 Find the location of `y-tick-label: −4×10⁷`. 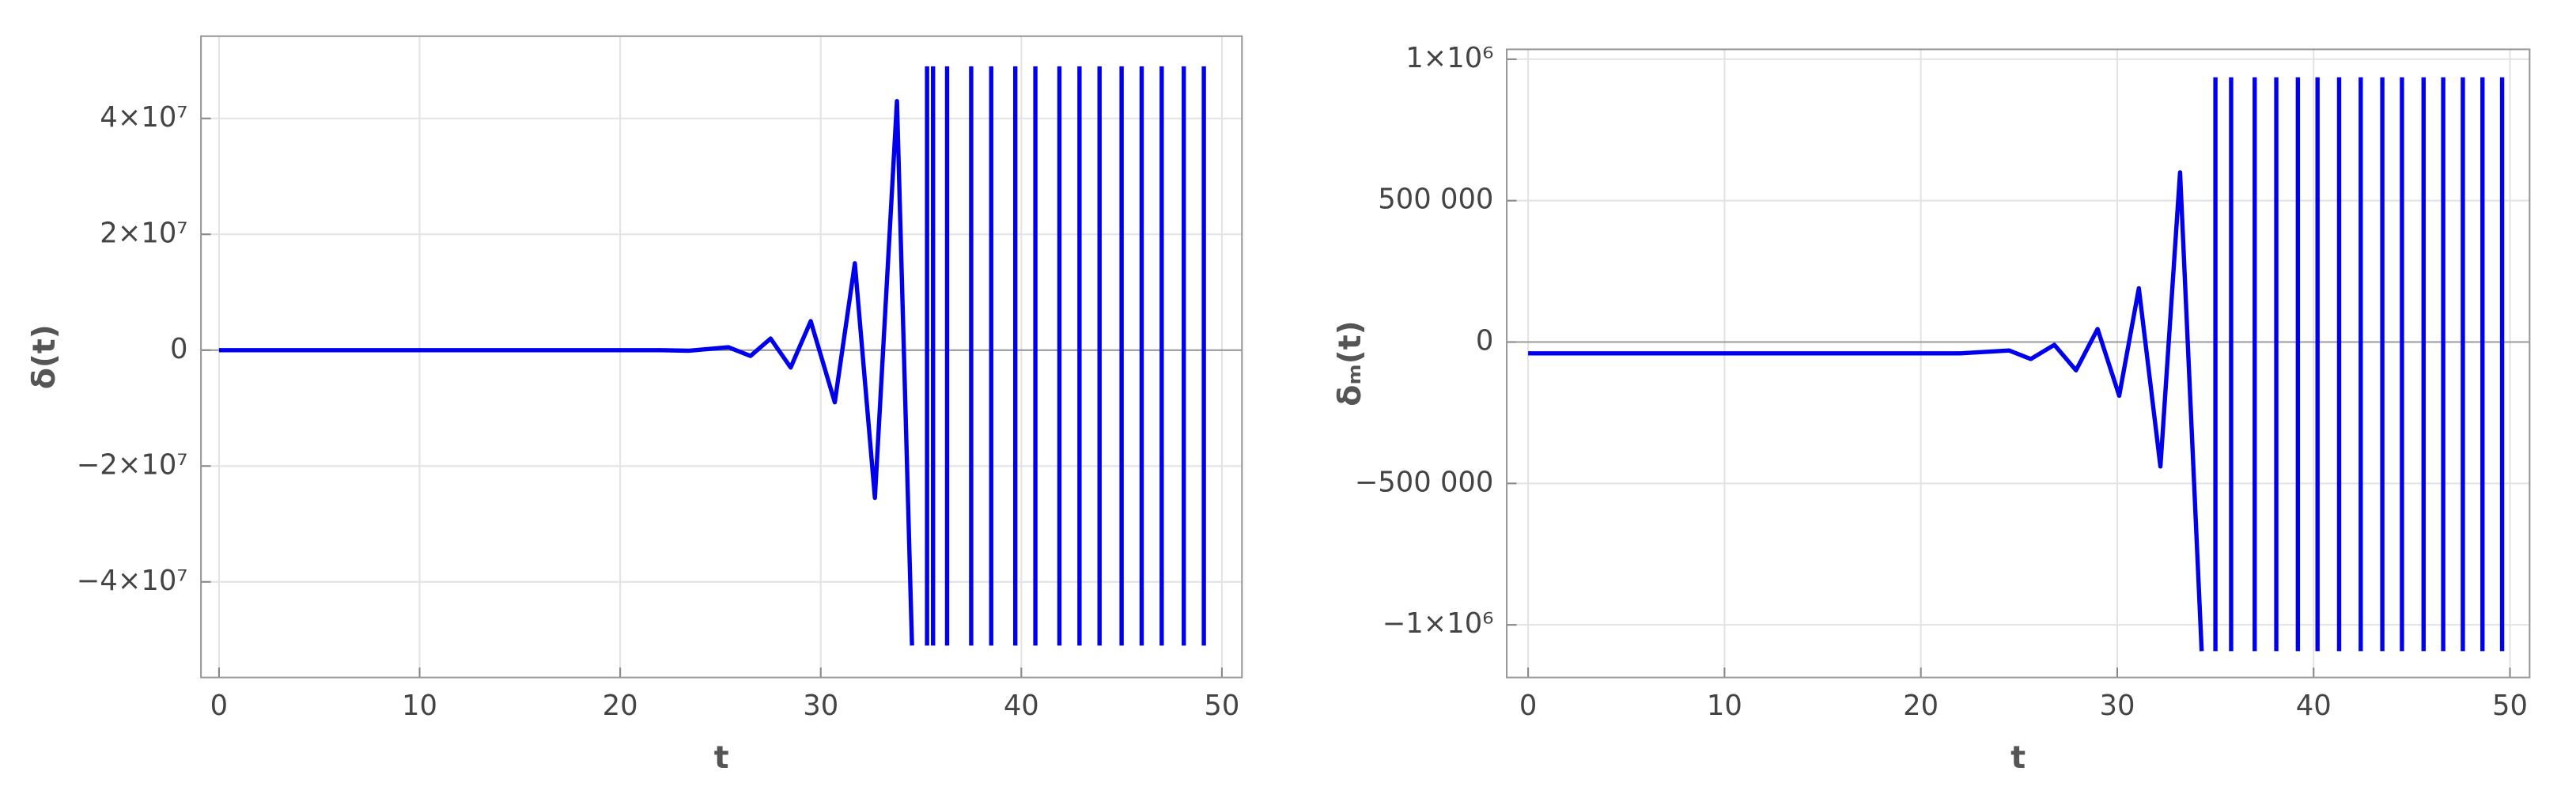

y-tick-label: −4×10⁷ is located at coordinates (133, 581).